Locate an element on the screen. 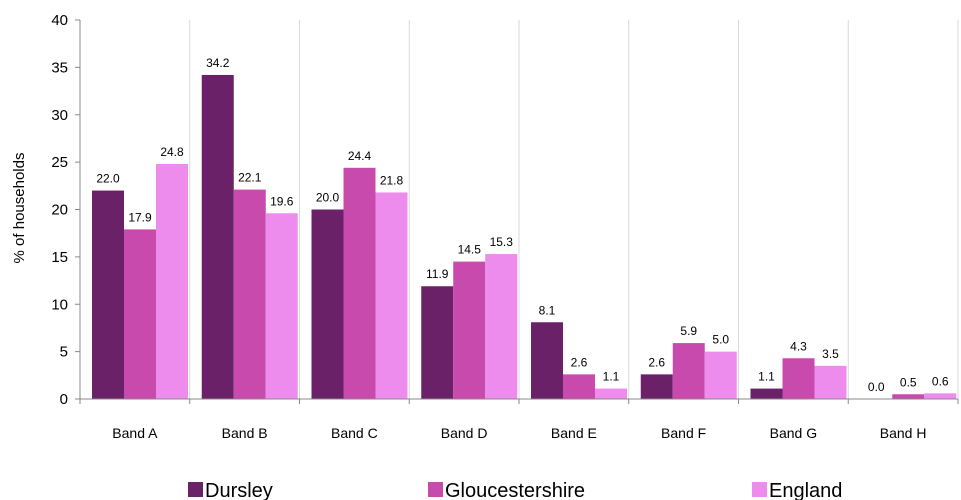 Image resolution: width=961 pixels, height=500 pixels. x-tick-label: Band G is located at coordinates (793, 433).